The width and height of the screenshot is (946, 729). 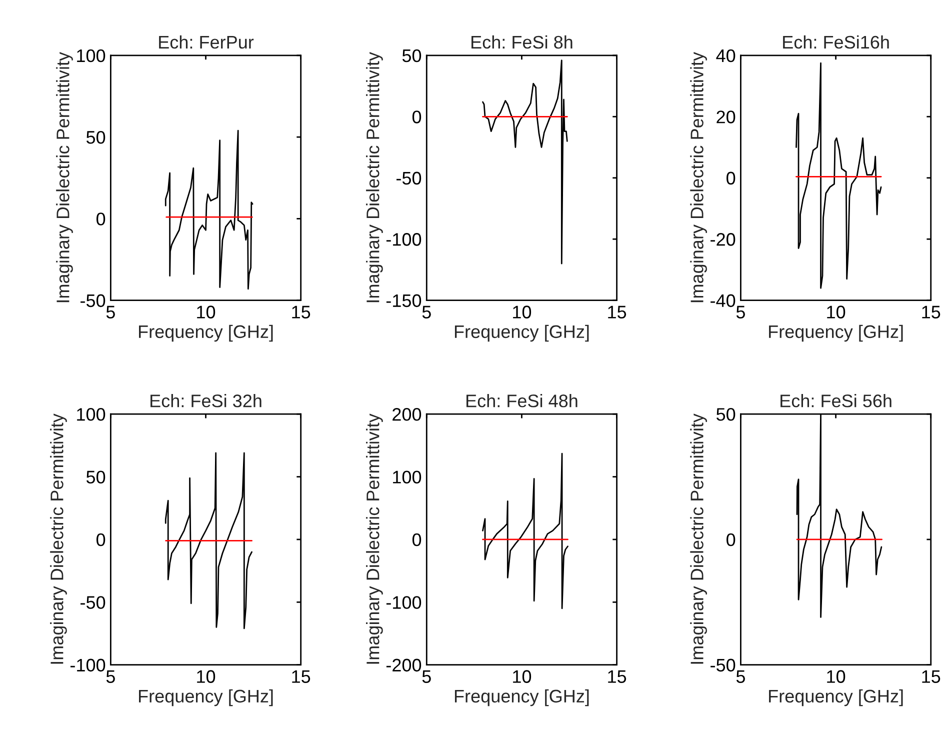 I want to click on chart-title: Ech: FeSi 48h, so click(x=522, y=401).